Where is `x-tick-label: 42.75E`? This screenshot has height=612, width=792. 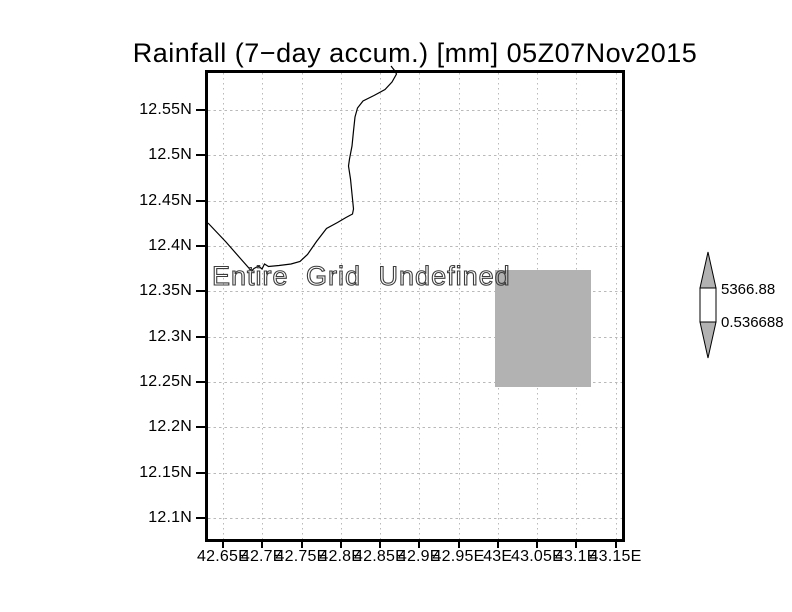 x-tick-label: 42.75E is located at coordinates (301, 556).